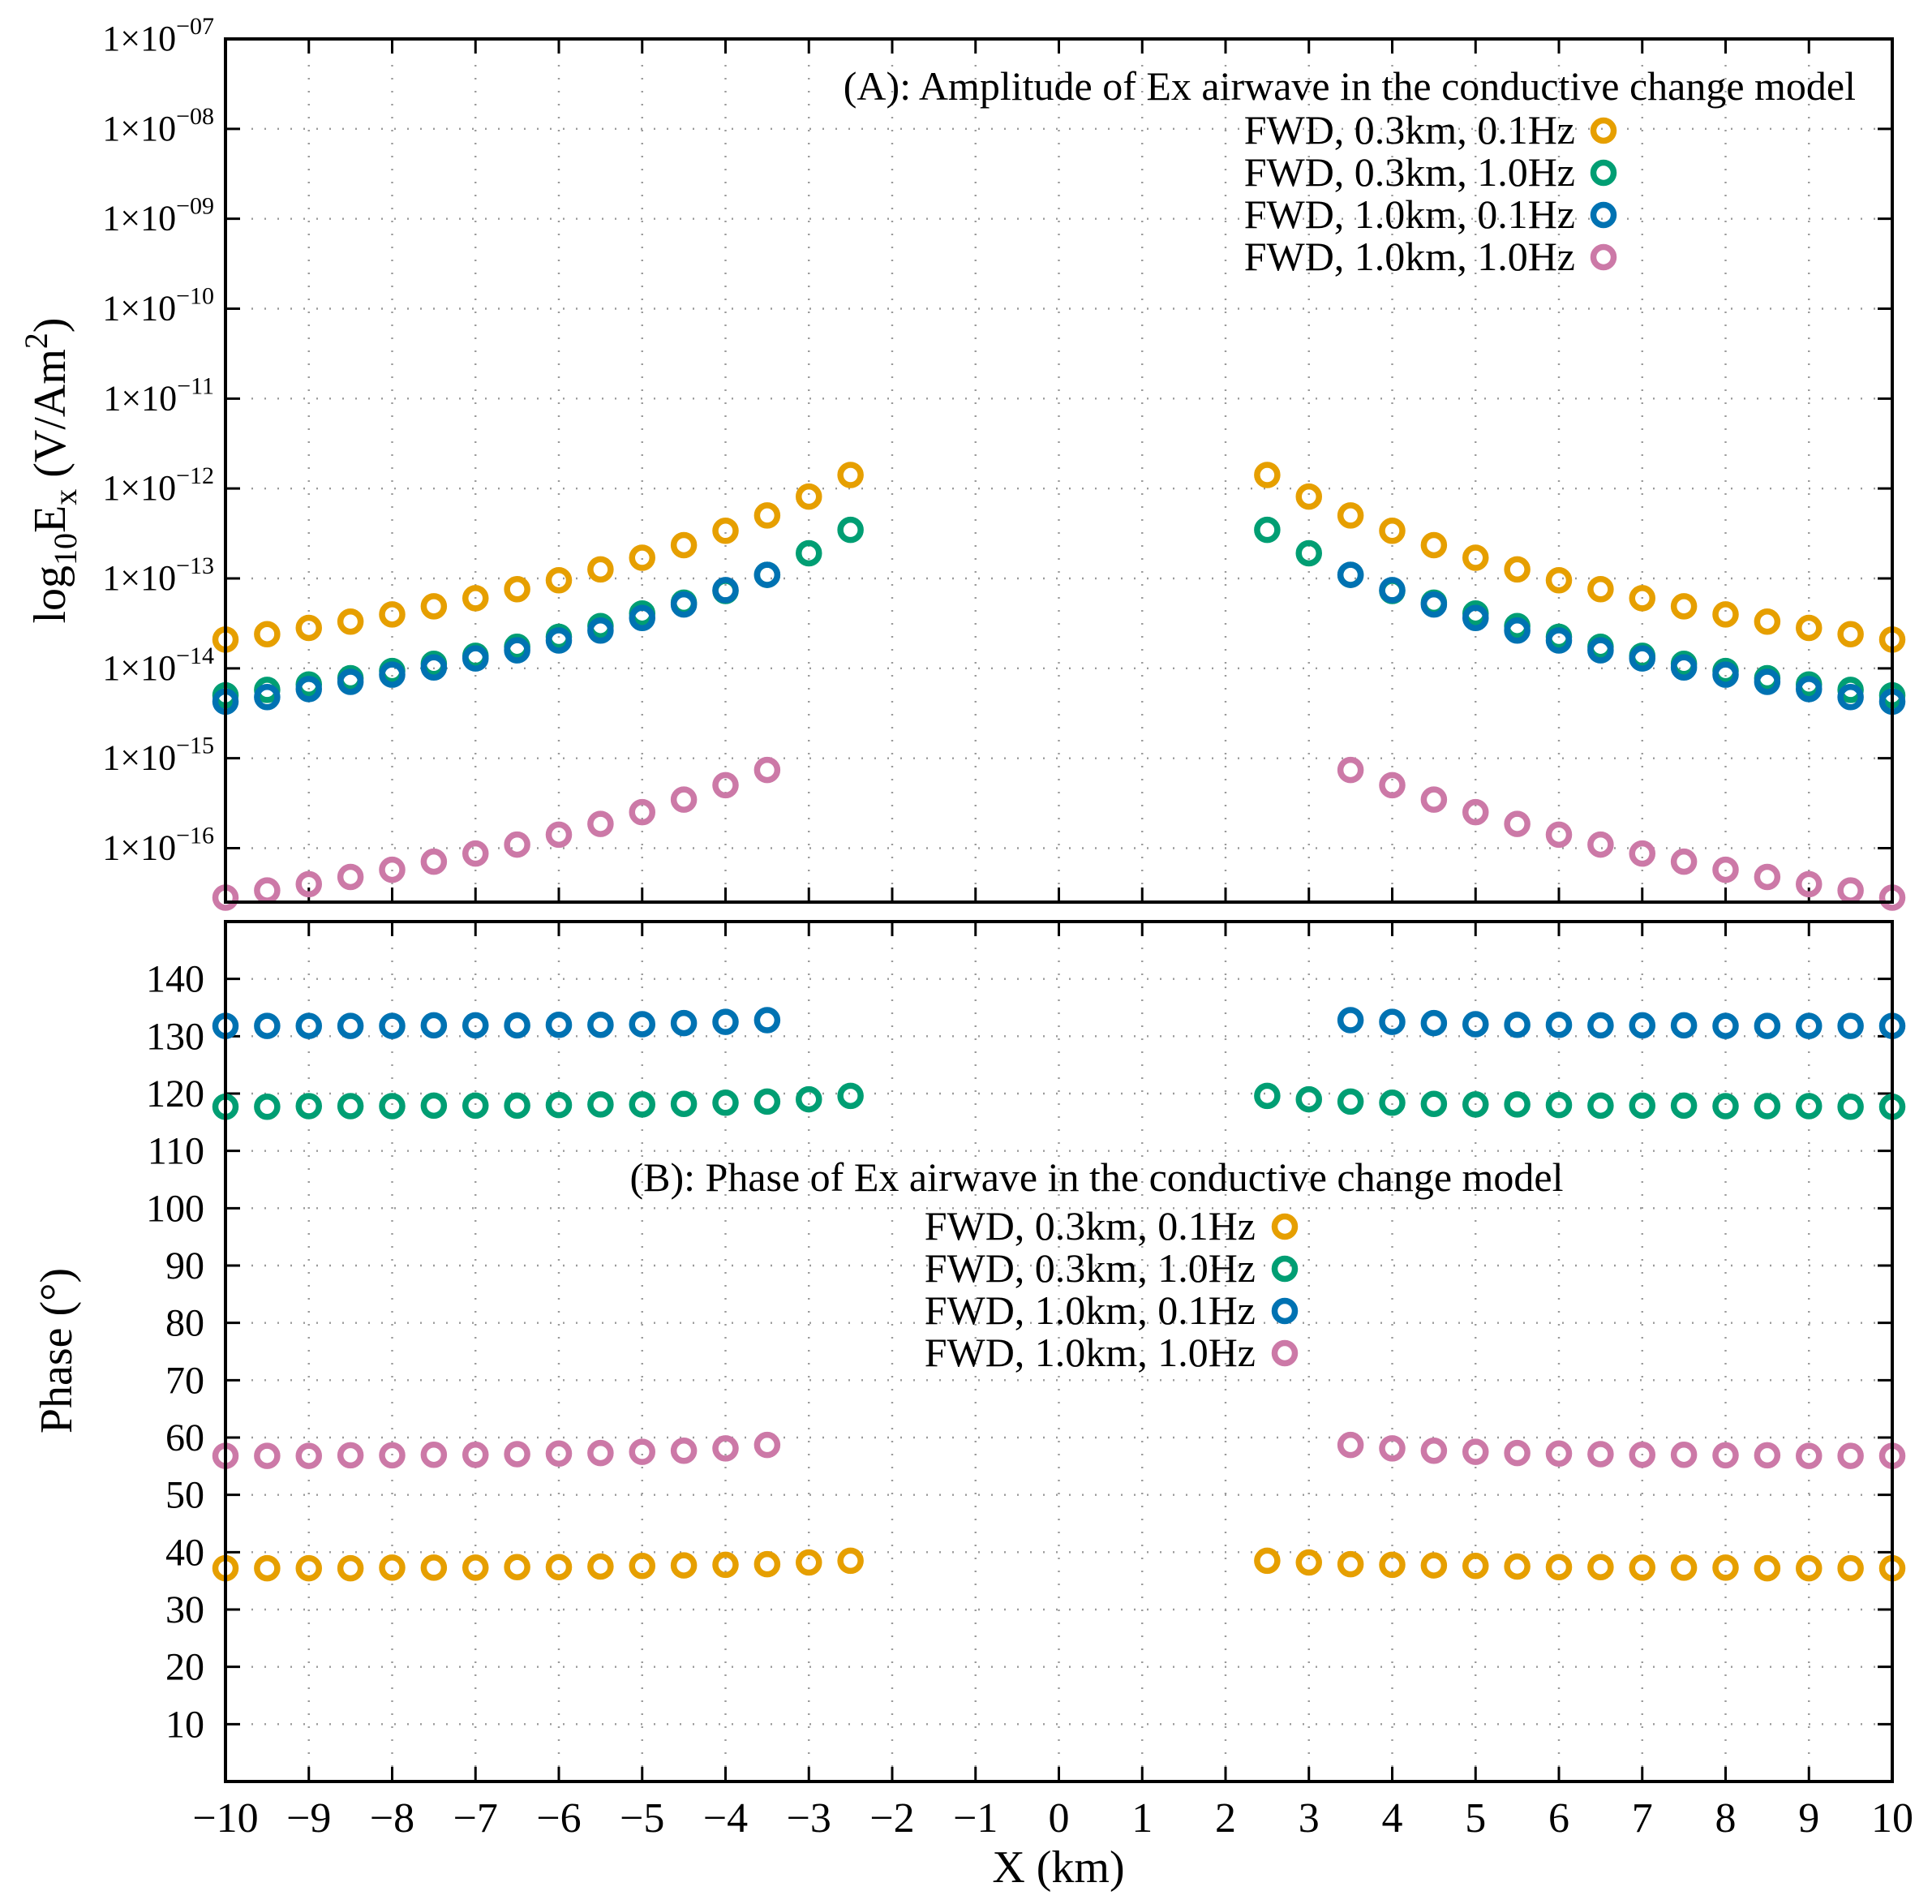 This screenshot has width=1932, height=1904. I want to click on x-tick-label: 8, so click(1726, 1818).